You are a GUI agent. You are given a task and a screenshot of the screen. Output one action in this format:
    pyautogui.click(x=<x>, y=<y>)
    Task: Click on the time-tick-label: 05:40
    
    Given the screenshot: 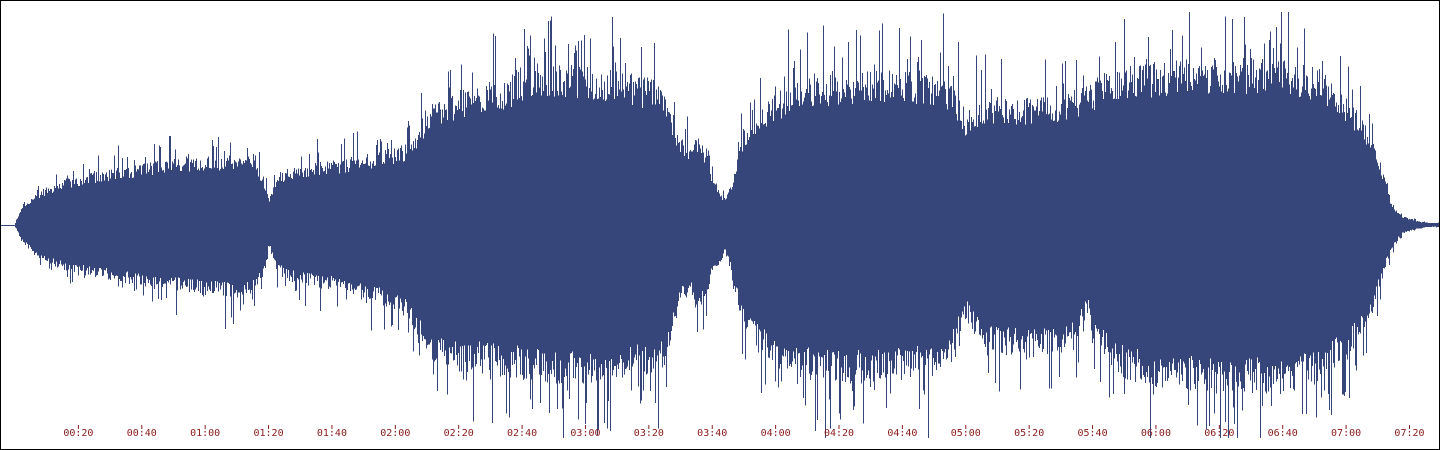 What is the action you would take?
    pyautogui.click(x=1092, y=433)
    